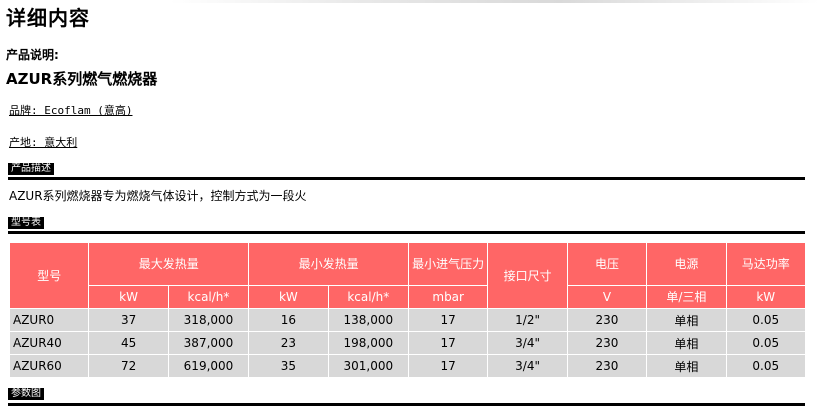 This screenshot has width=819, height=411. What do you see at coordinates (406, 232) in the screenshot?
I see `section-rule-models` at bounding box center [406, 232].